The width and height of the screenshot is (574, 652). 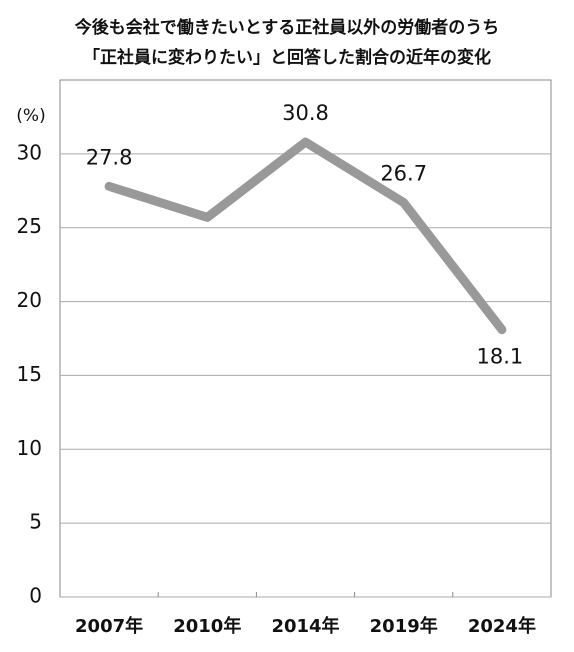 What do you see at coordinates (207, 626) in the screenshot?
I see `x-tick-label: 2010年` at bounding box center [207, 626].